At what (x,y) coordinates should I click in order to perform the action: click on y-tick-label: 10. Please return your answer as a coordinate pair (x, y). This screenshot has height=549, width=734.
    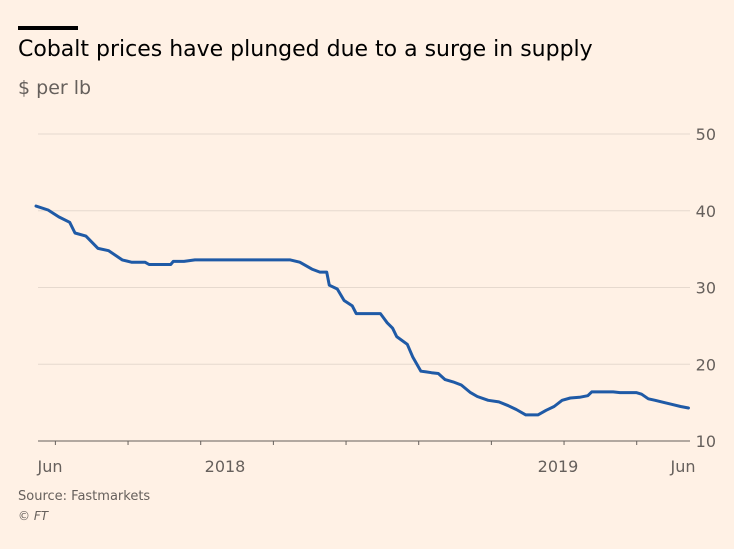
    Looking at the image, I should click on (706, 441).